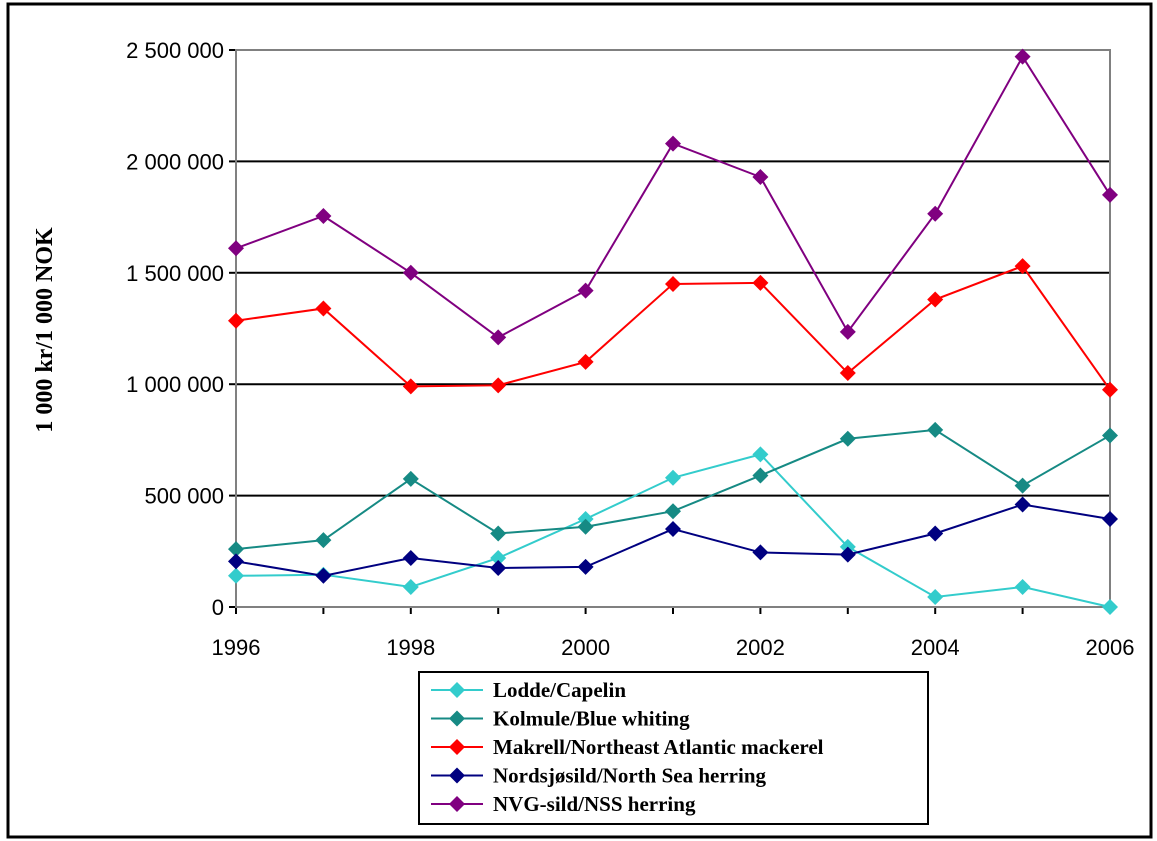  Describe the element at coordinates (175, 273) in the screenshot. I see `y-tick-label: 1 500 000` at that location.